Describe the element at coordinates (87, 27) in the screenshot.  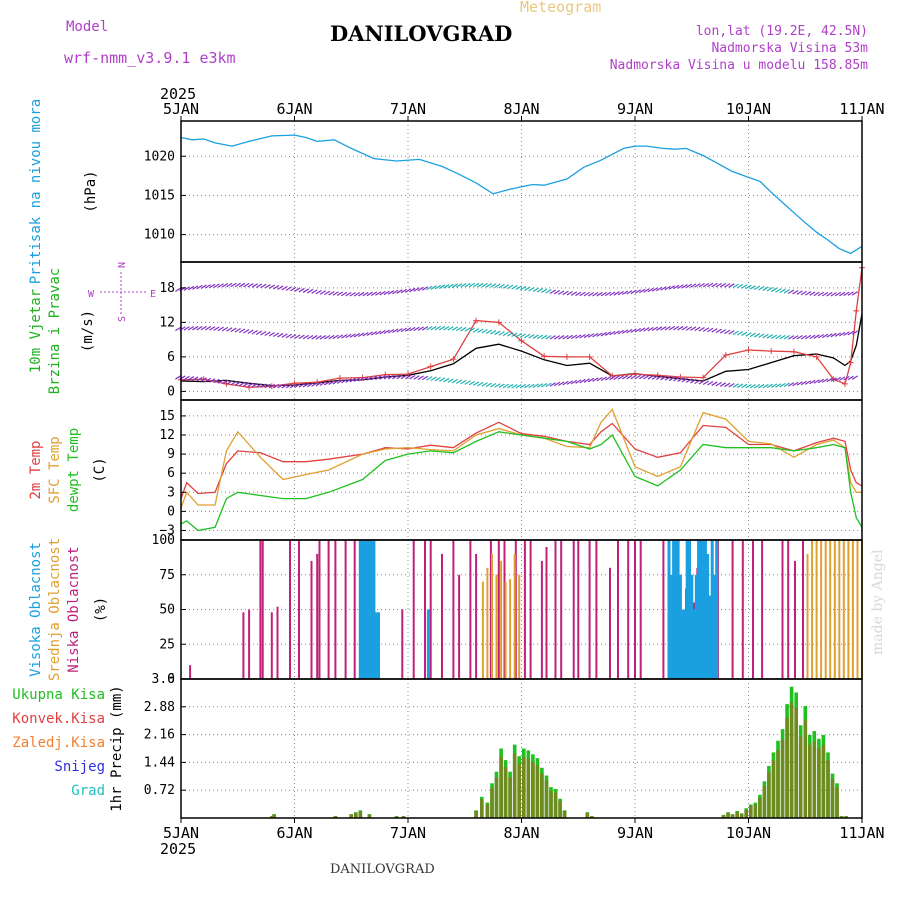
I see `model-label: Model` at that location.